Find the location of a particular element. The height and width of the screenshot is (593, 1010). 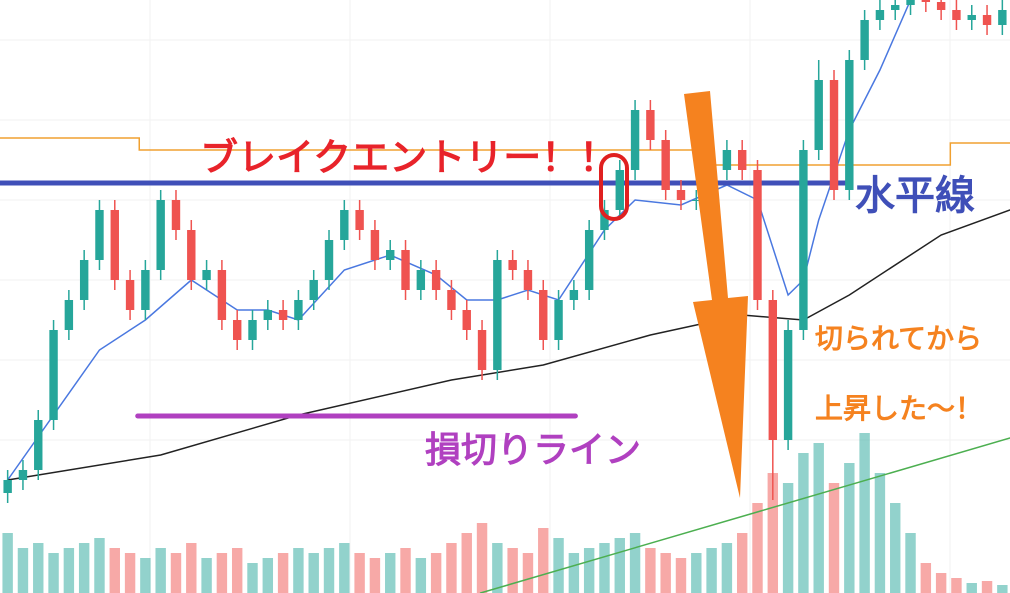

annotation: 損切りライン is located at coordinates (533, 450).